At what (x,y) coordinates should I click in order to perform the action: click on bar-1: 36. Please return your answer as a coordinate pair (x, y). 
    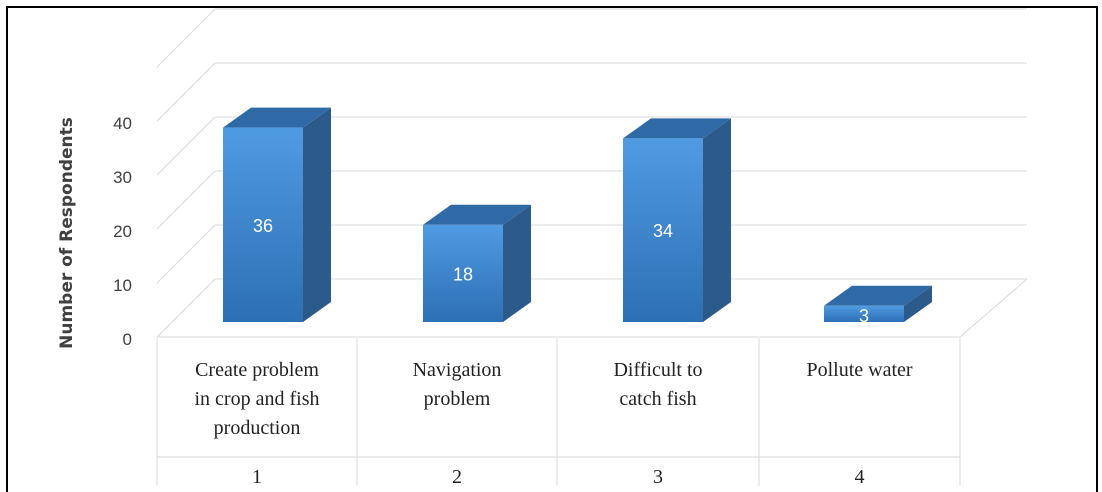
    Looking at the image, I should click on (277, 214).